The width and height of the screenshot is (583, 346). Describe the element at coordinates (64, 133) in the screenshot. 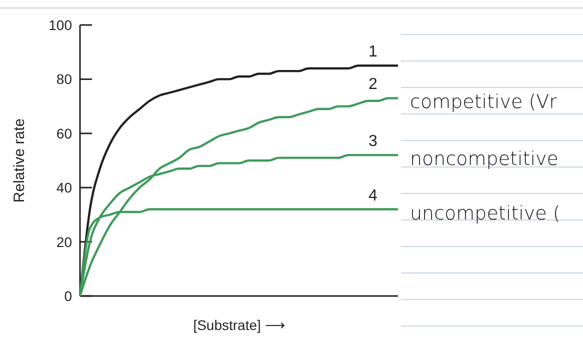

I see `y-tick-label: 60` at that location.